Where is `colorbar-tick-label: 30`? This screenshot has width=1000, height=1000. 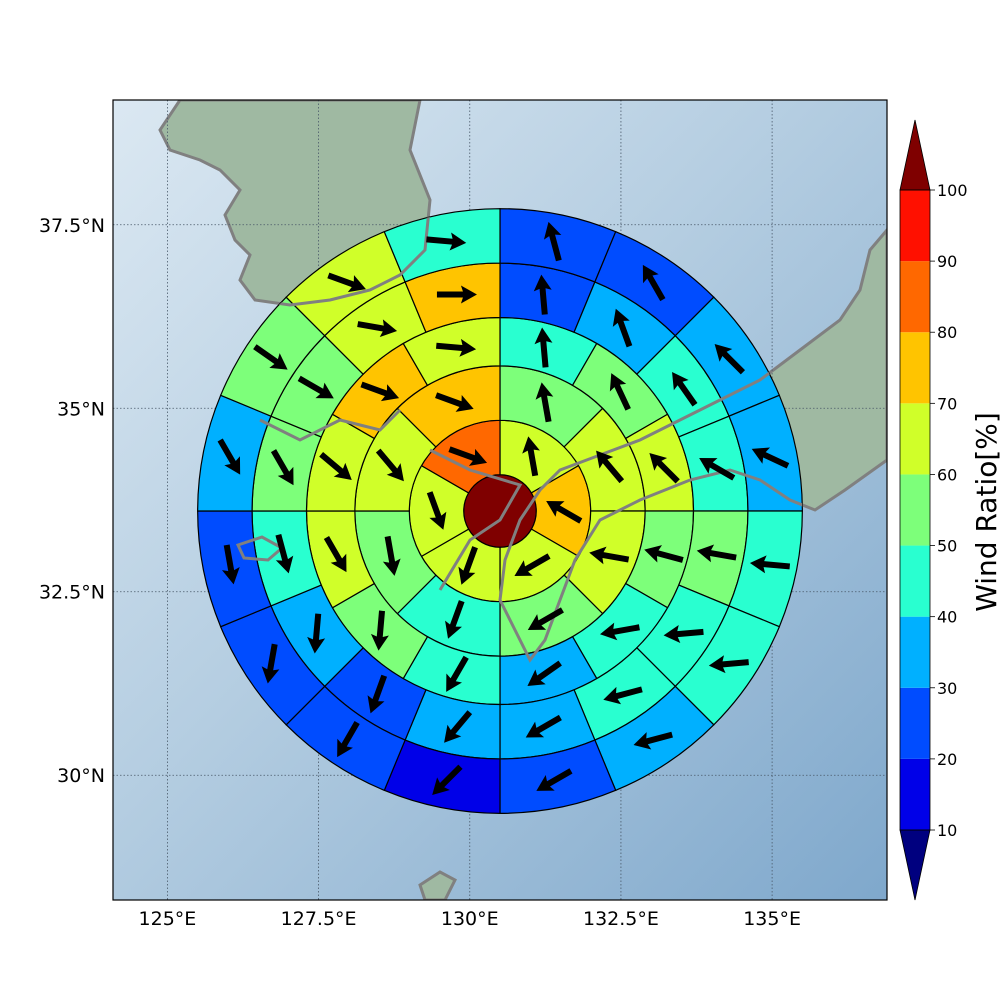
colorbar-tick-label: 30 is located at coordinates (947, 688).